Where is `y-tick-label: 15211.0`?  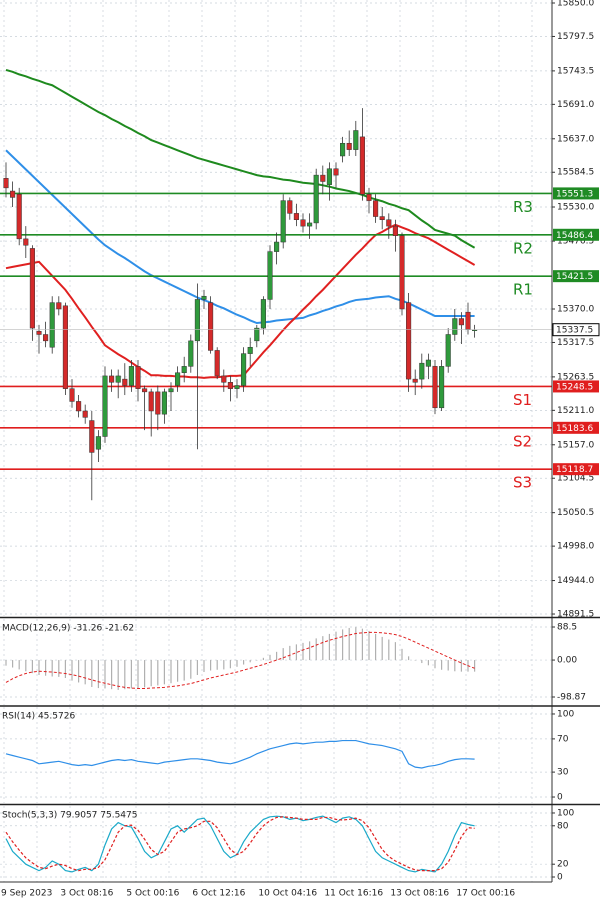
y-tick-label: 15211.0 is located at coordinates (575, 411).